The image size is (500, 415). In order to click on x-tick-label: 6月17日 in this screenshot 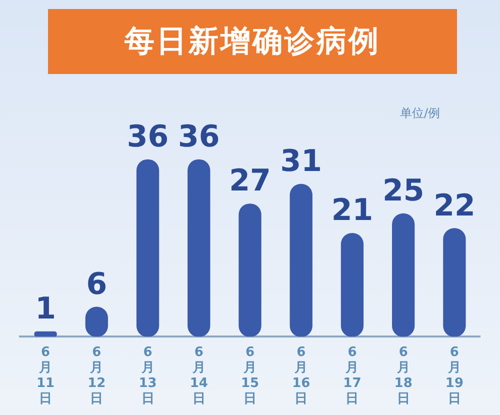, I will do `click(352, 375)`.